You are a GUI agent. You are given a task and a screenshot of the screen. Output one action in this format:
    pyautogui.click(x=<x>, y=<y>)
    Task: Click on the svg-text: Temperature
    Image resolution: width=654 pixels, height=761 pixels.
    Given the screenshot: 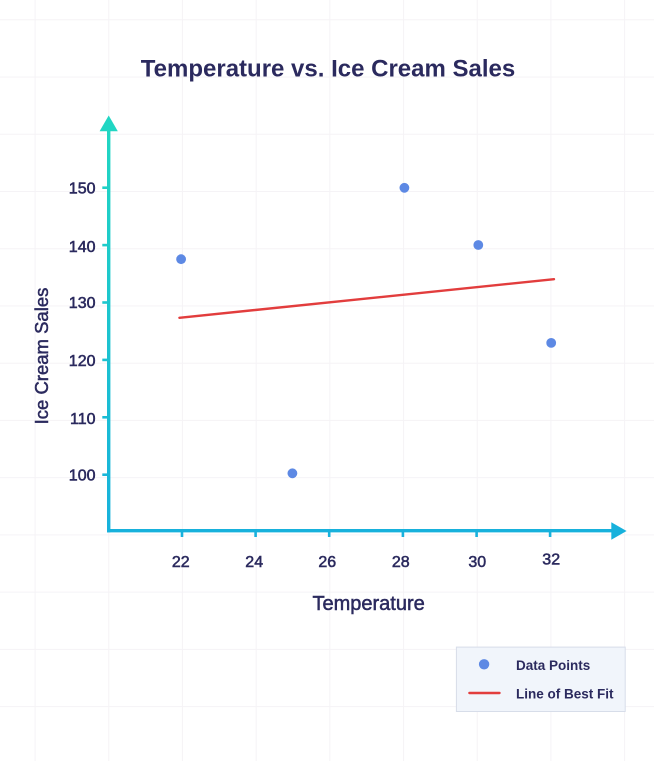 What is the action you would take?
    pyautogui.click(x=368, y=604)
    